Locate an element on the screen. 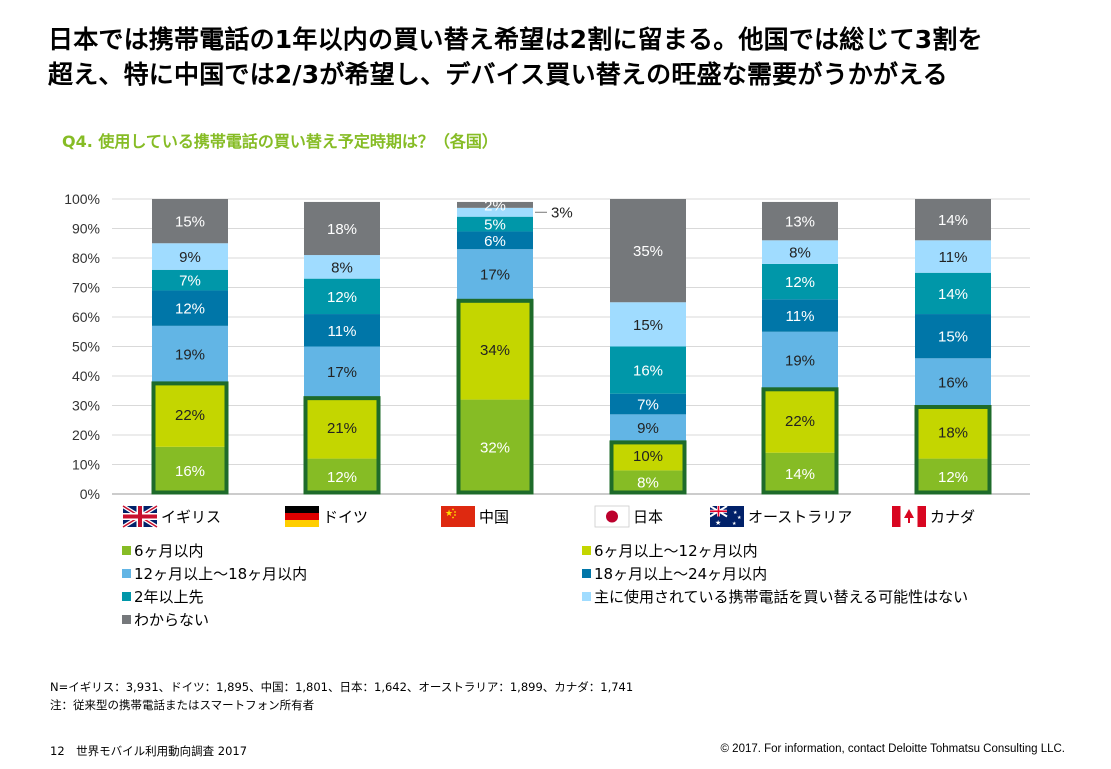  china-flag-icon-part: ★ is located at coordinates (449, 514).